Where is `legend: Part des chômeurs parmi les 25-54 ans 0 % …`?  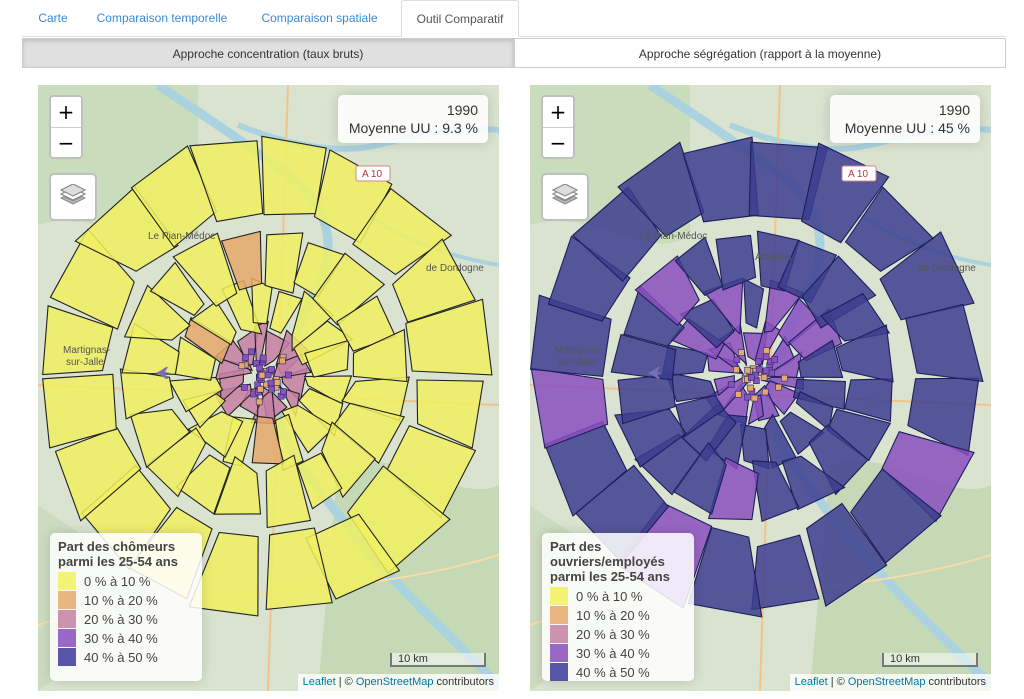
legend: Part des chômeurs parmi les 25-54 ans 0 % … is located at coordinates (126, 607).